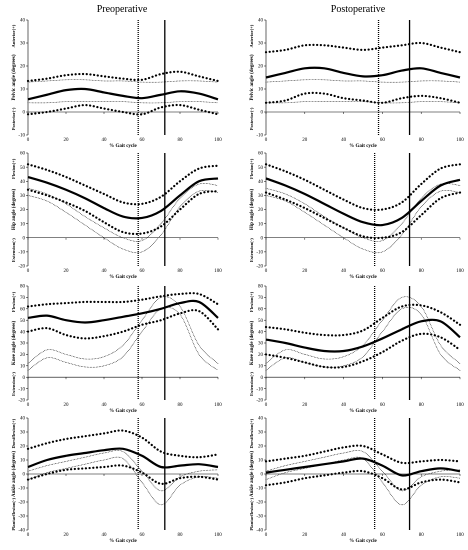  Describe the element at coordinates (123, 146) in the screenshot. I see `x-axis-label: % Gait cycle` at that location.